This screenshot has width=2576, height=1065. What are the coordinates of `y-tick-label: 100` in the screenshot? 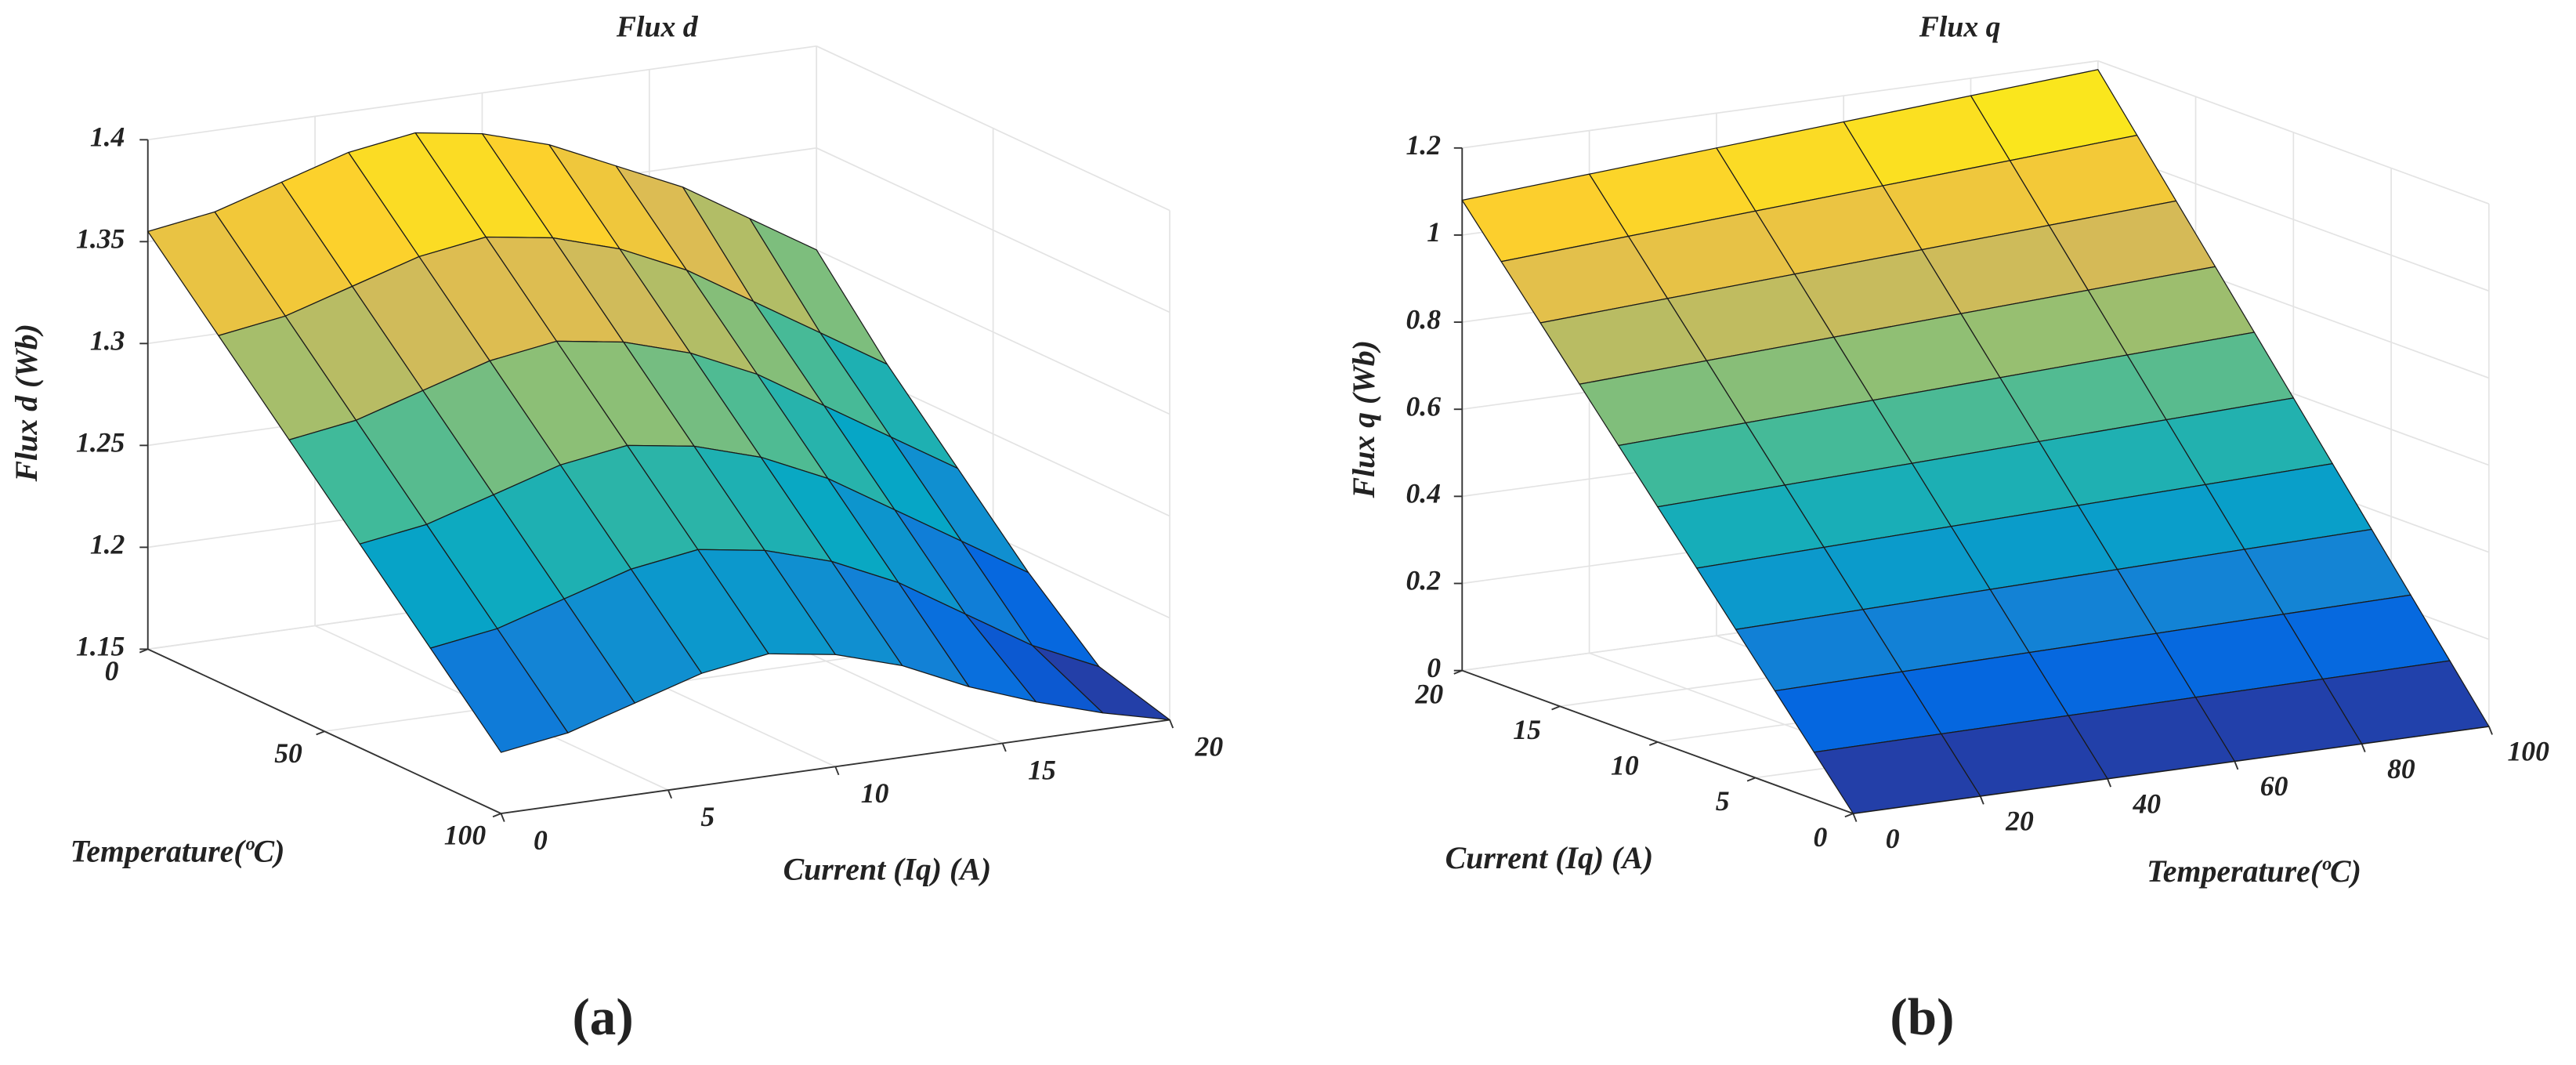 It's located at (466, 836).